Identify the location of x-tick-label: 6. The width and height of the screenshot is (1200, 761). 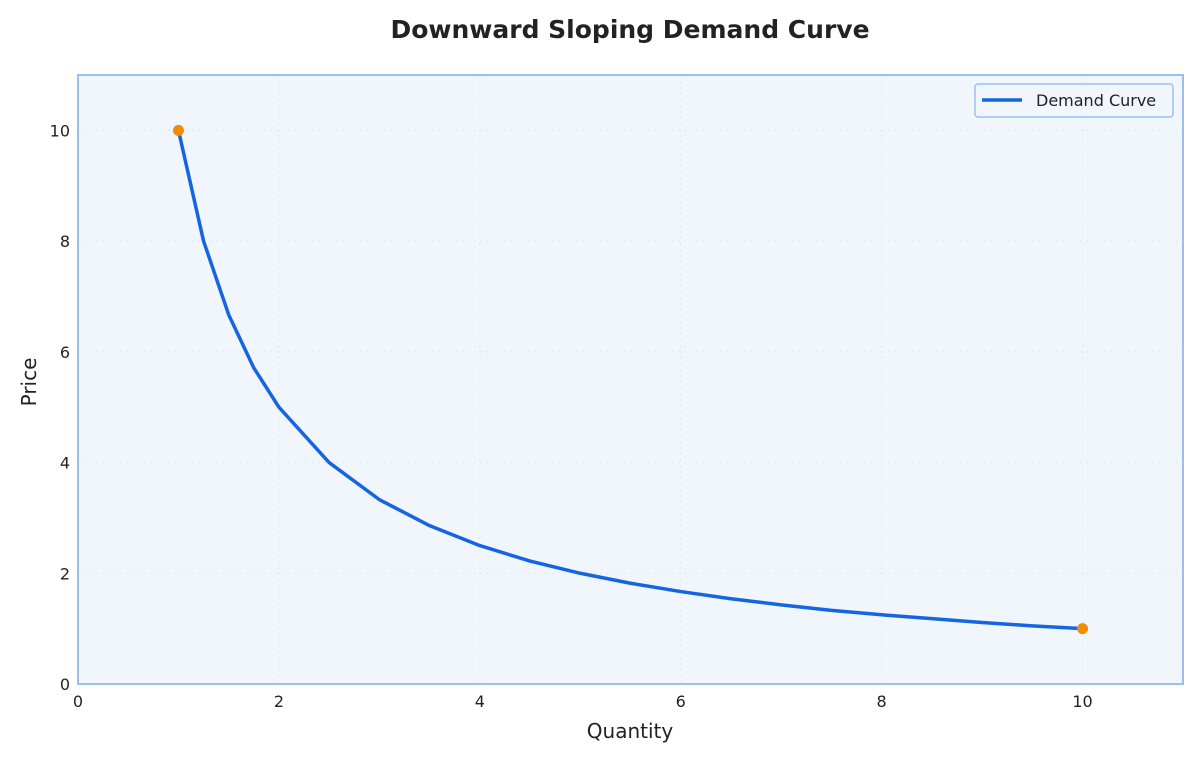
(681, 701).